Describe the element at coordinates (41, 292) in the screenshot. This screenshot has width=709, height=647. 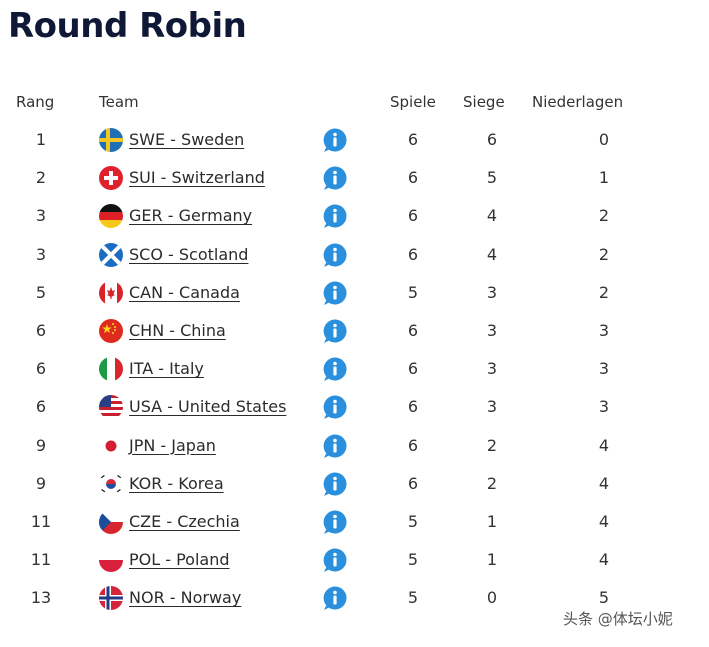
I see `rank-cell: 5` at that location.